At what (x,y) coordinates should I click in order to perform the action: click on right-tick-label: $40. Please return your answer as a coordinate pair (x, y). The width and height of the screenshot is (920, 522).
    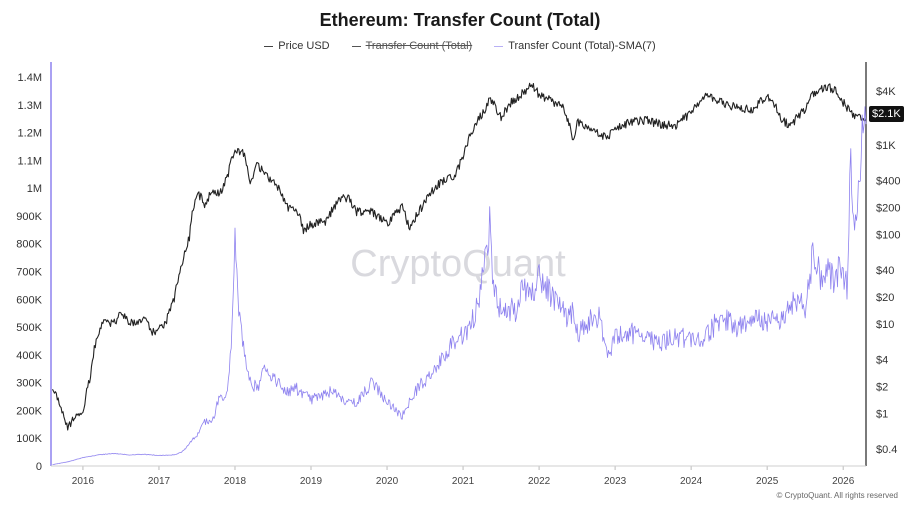
    Looking at the image, I should click on (885, 271).